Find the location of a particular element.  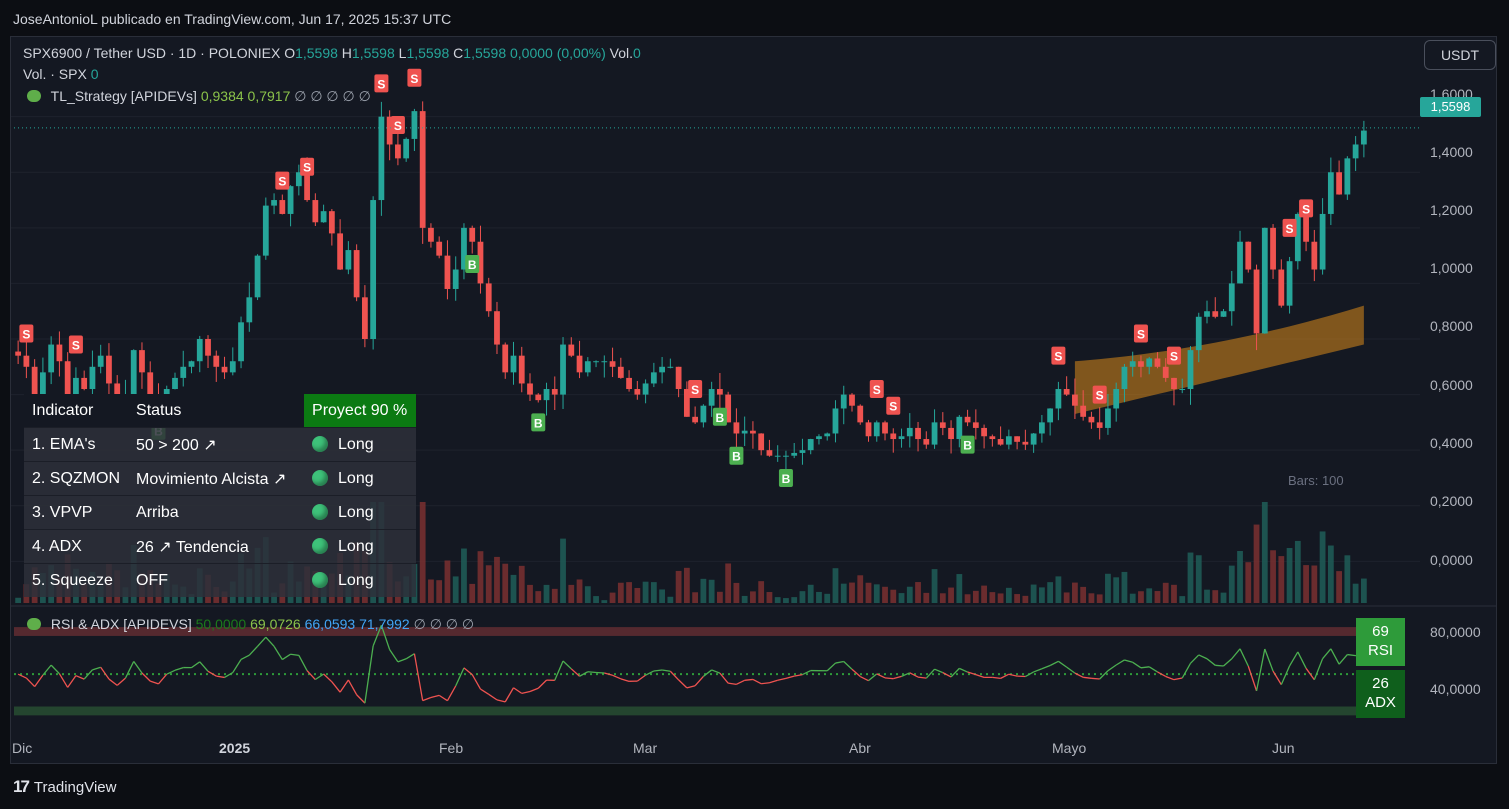

rsi-value-4: 71,7992 is located at coordinates (384, 624).